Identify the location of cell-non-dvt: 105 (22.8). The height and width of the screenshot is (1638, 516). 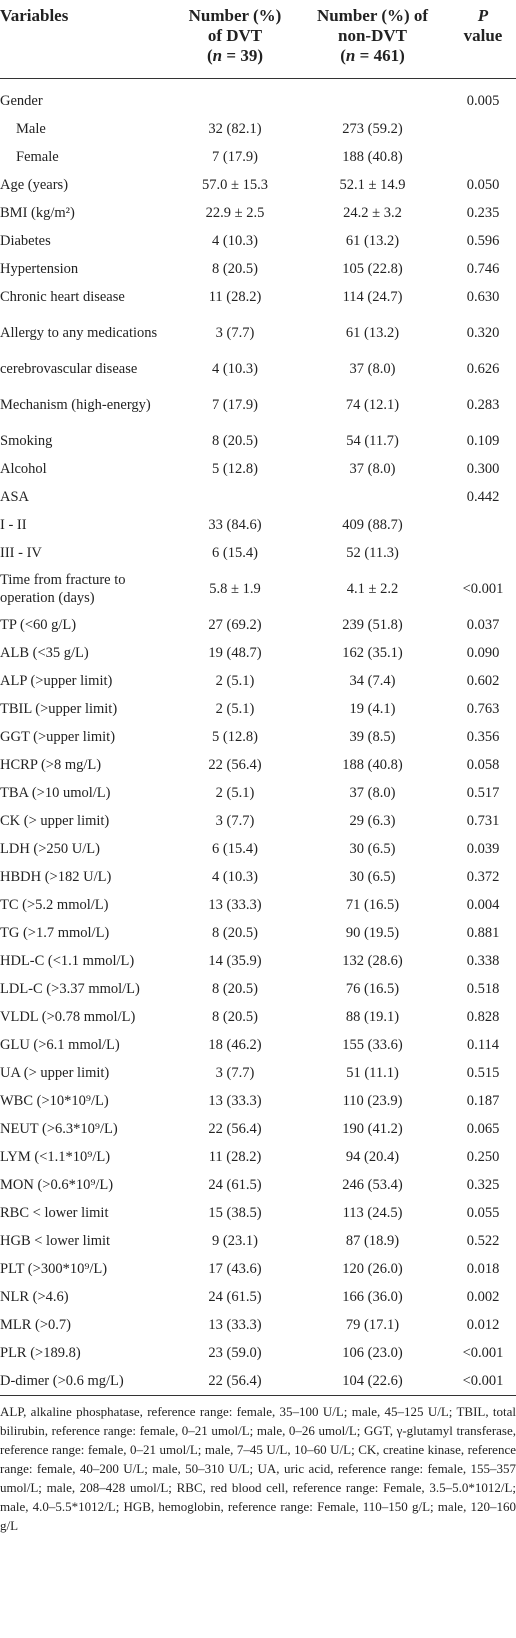
(372, 269).